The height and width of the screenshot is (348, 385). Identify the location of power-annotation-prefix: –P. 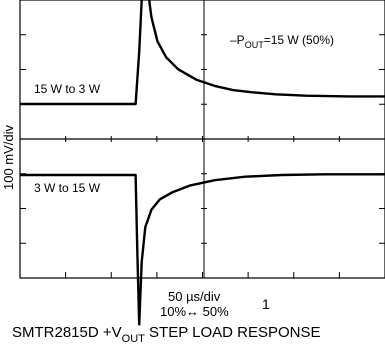
(237, 40).